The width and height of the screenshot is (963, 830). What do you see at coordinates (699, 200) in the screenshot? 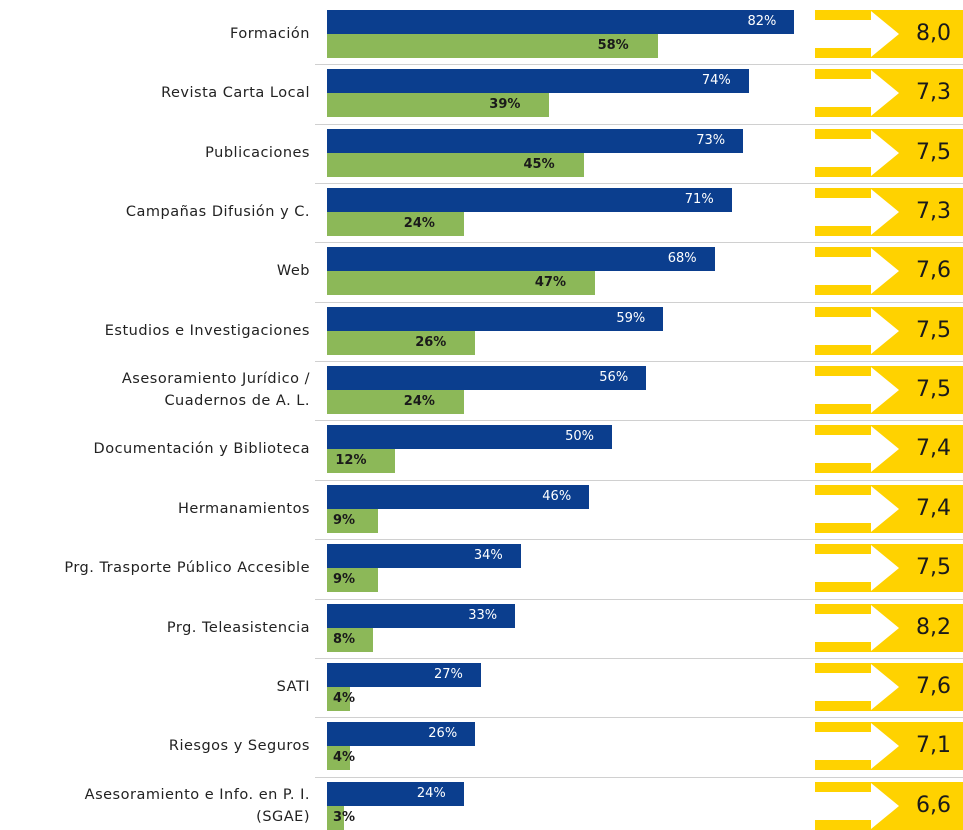
I see `value-label: 71%` at bounding box center [699, 200].